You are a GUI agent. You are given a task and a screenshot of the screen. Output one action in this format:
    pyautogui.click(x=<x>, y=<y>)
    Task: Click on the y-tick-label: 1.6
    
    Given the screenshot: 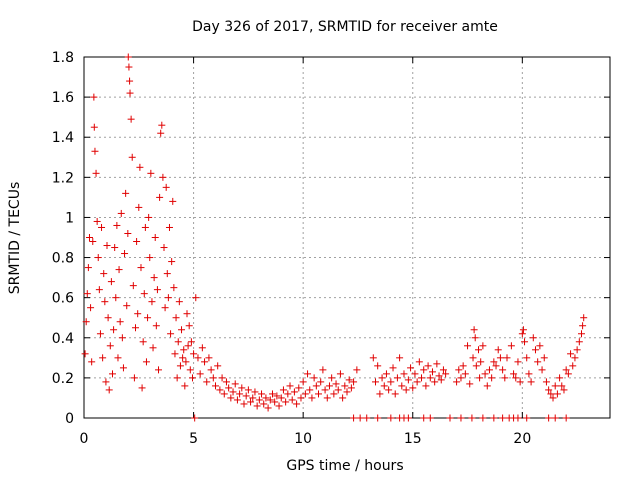 What is the action you would take?
    pyautogui.click(x=63, y=98)
    